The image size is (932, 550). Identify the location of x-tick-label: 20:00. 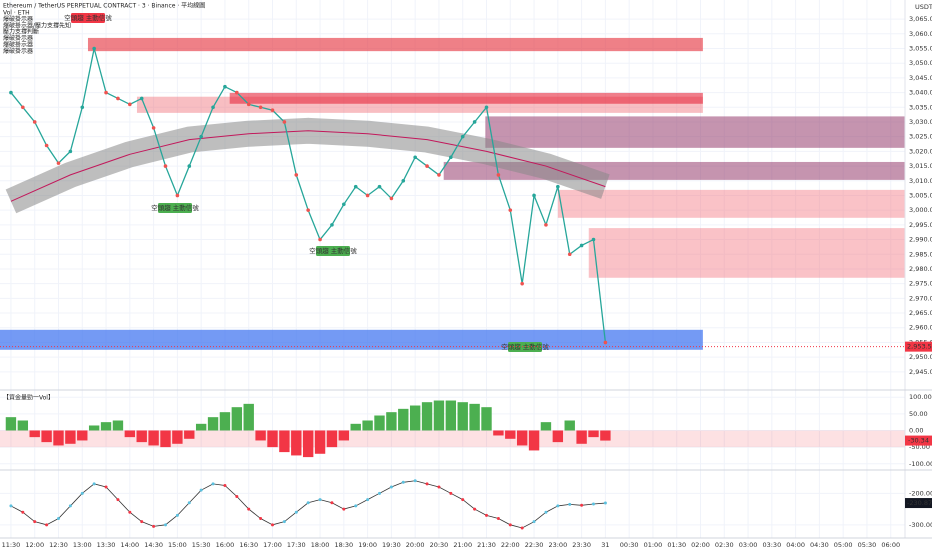
(415, 545).